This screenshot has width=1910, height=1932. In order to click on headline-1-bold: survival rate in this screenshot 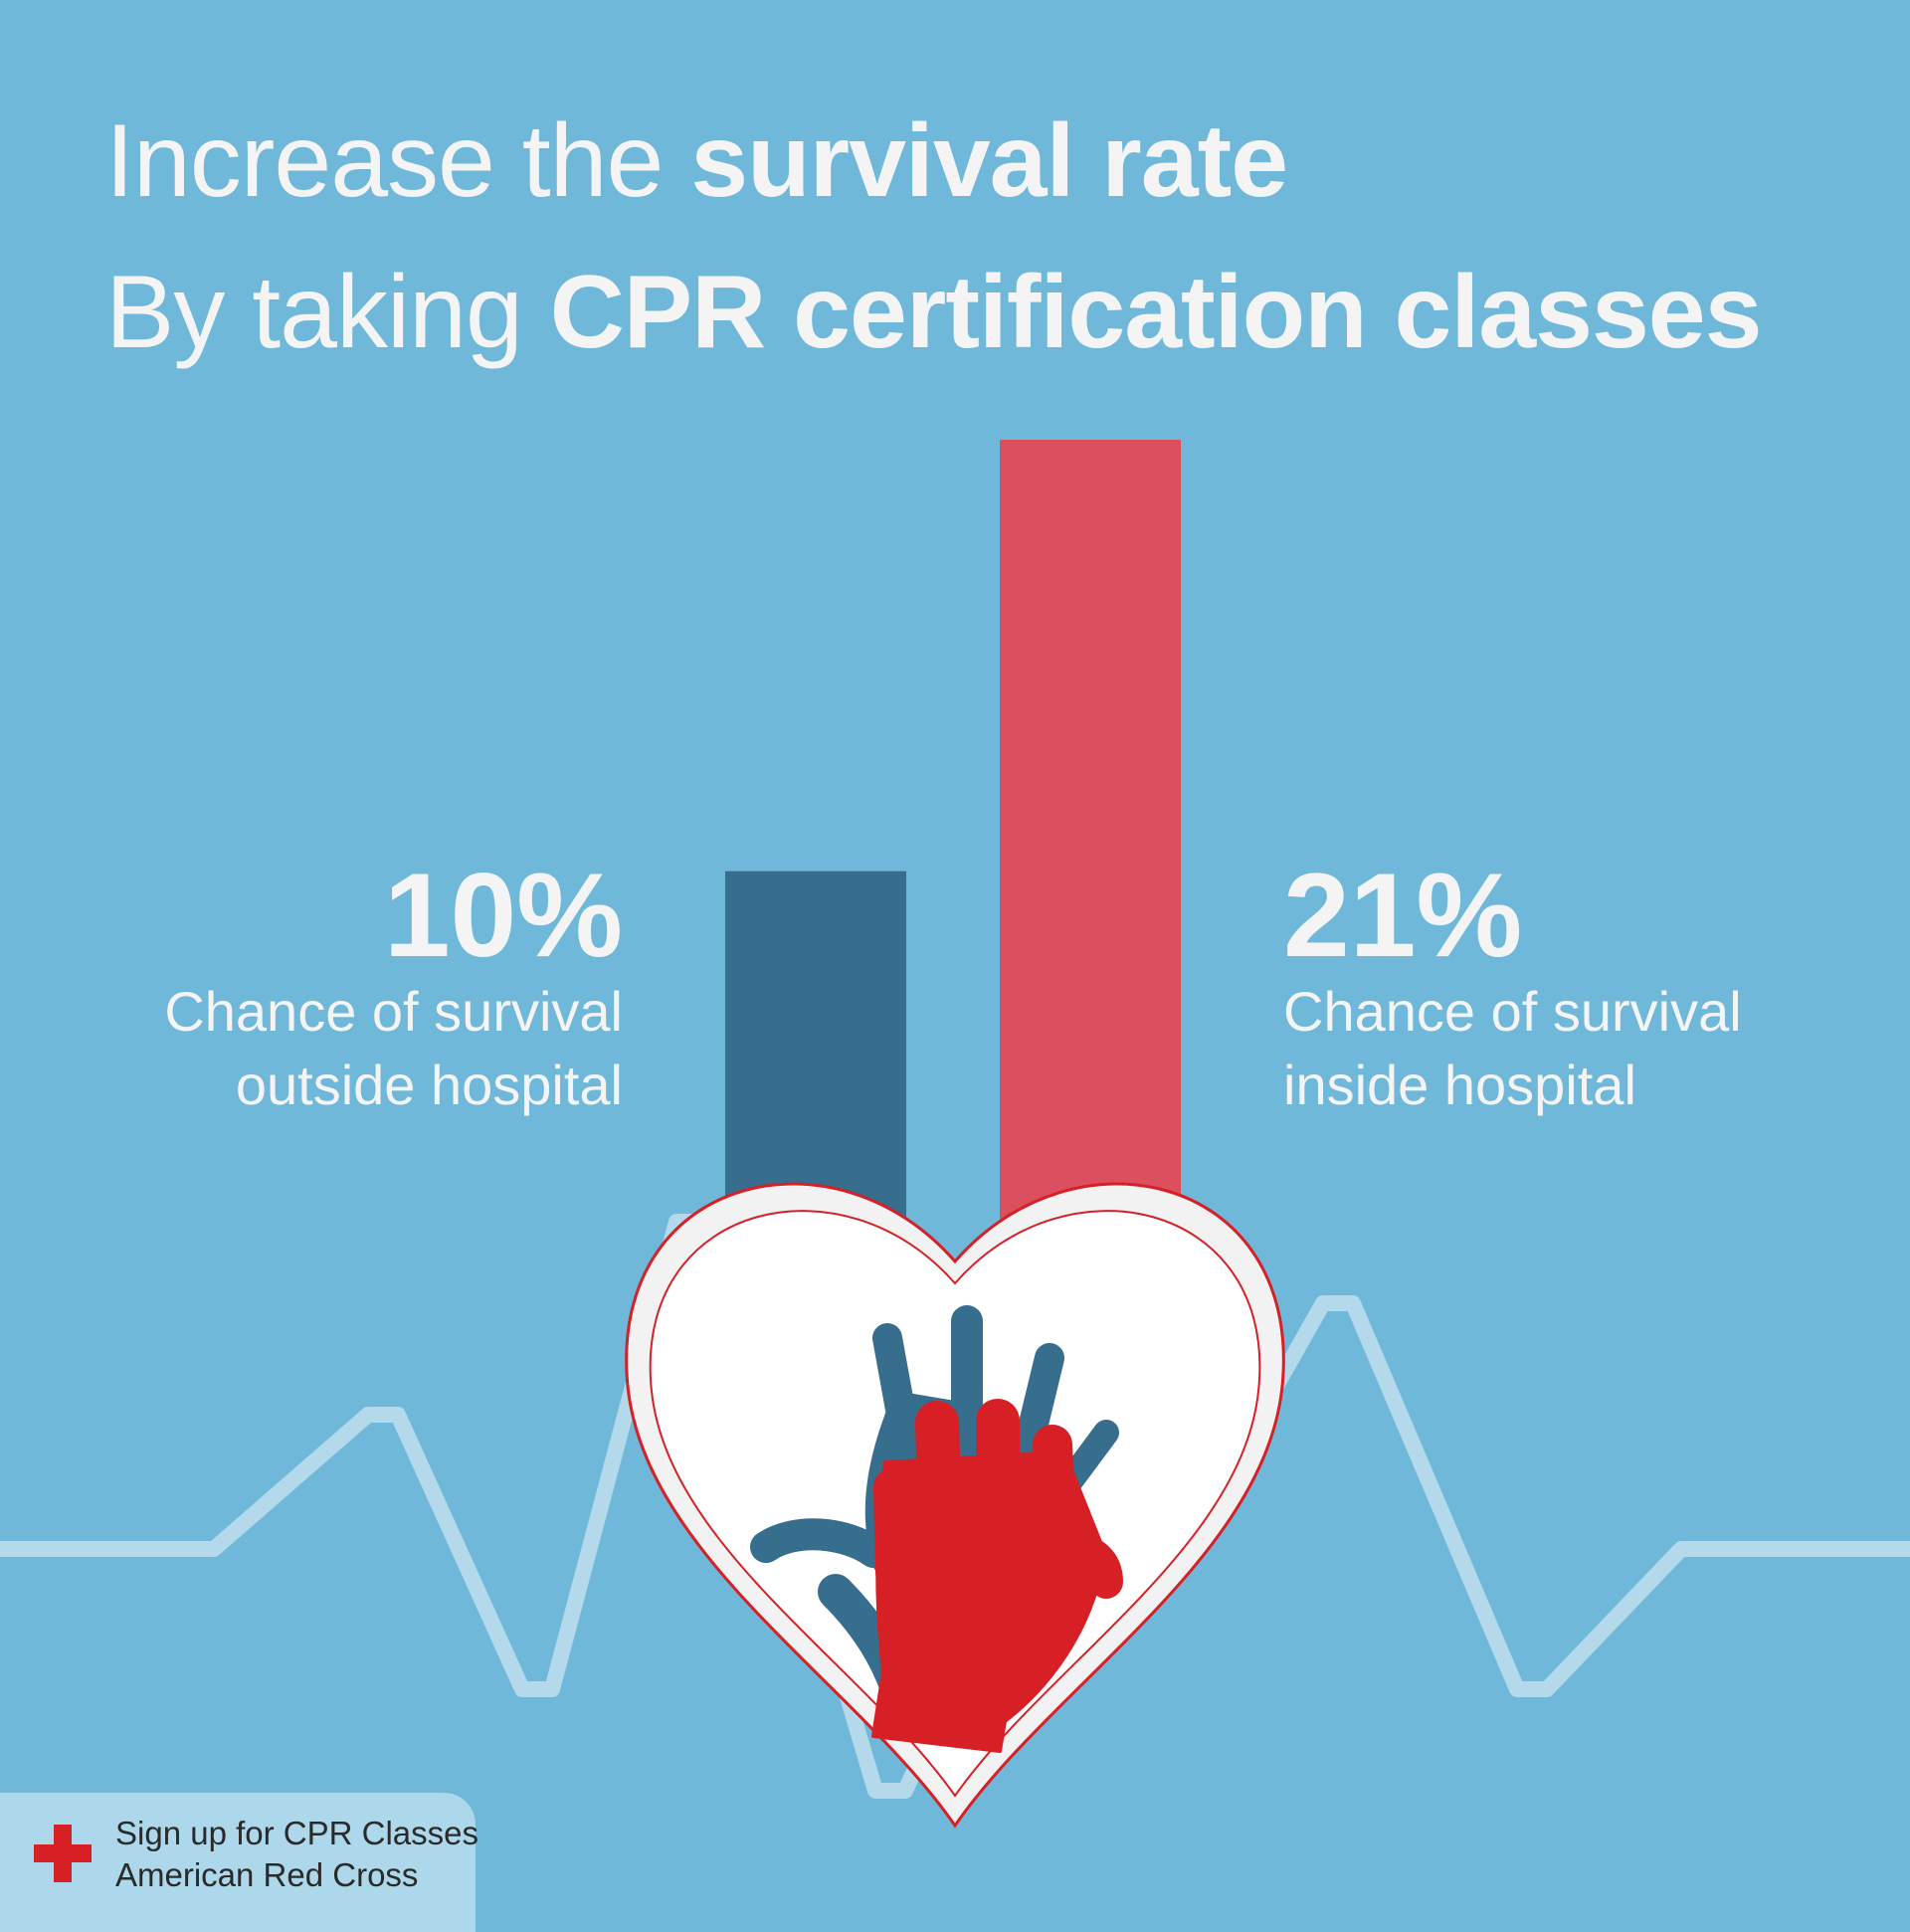, I will do `click(989, 161)`.